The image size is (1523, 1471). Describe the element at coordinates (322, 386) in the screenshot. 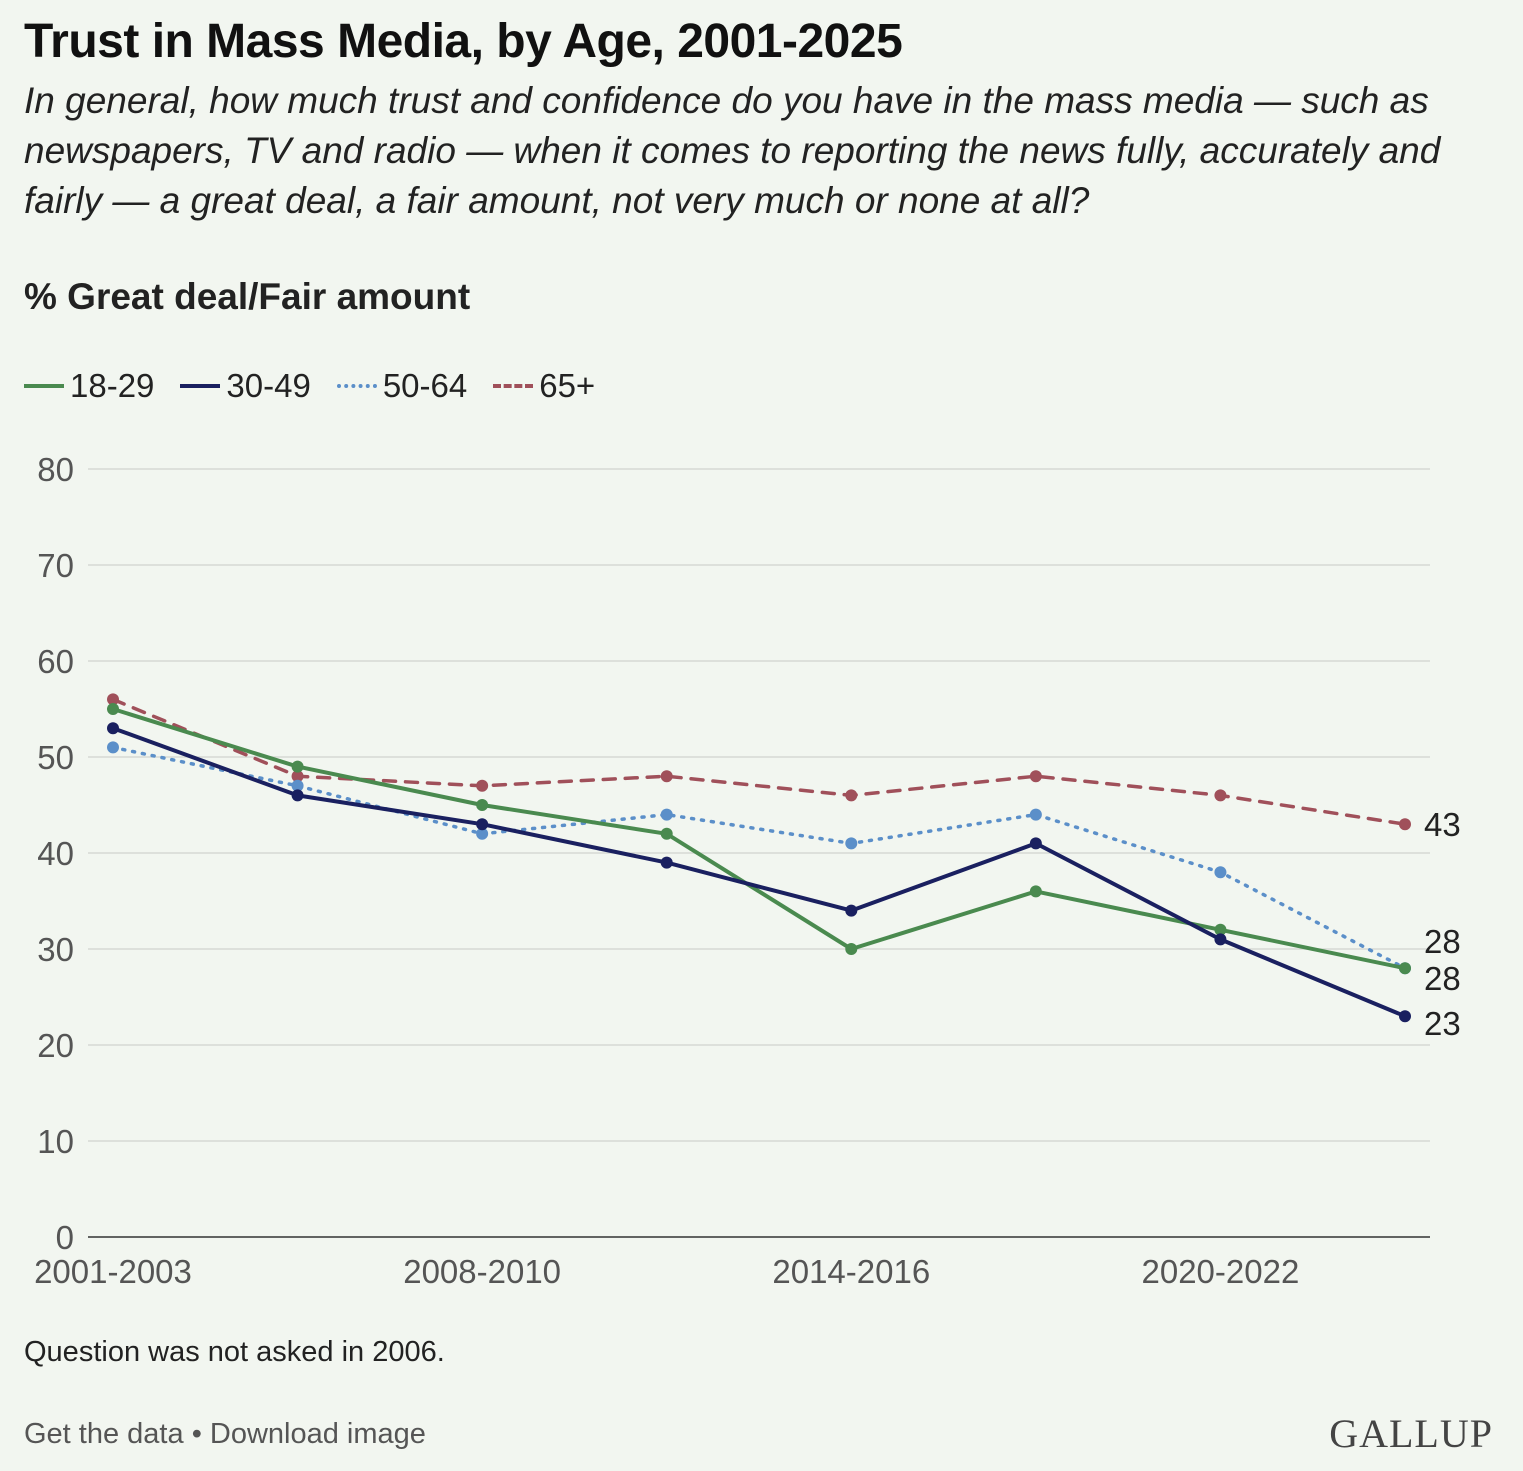

I see `legend: 18-29 30-49 50-64 65+` at that location.